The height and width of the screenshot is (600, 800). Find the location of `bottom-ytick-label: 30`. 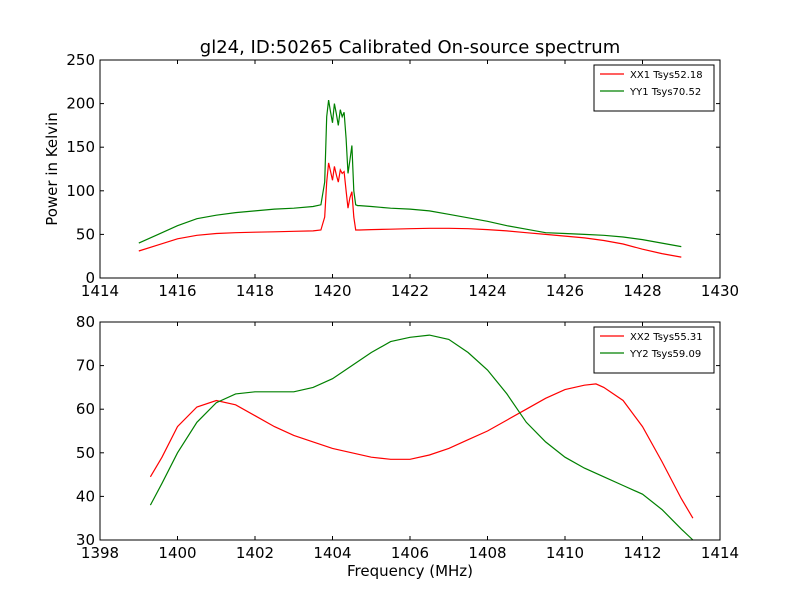

bottom-ytick-label: 30 is located at coordinates (85, 540).